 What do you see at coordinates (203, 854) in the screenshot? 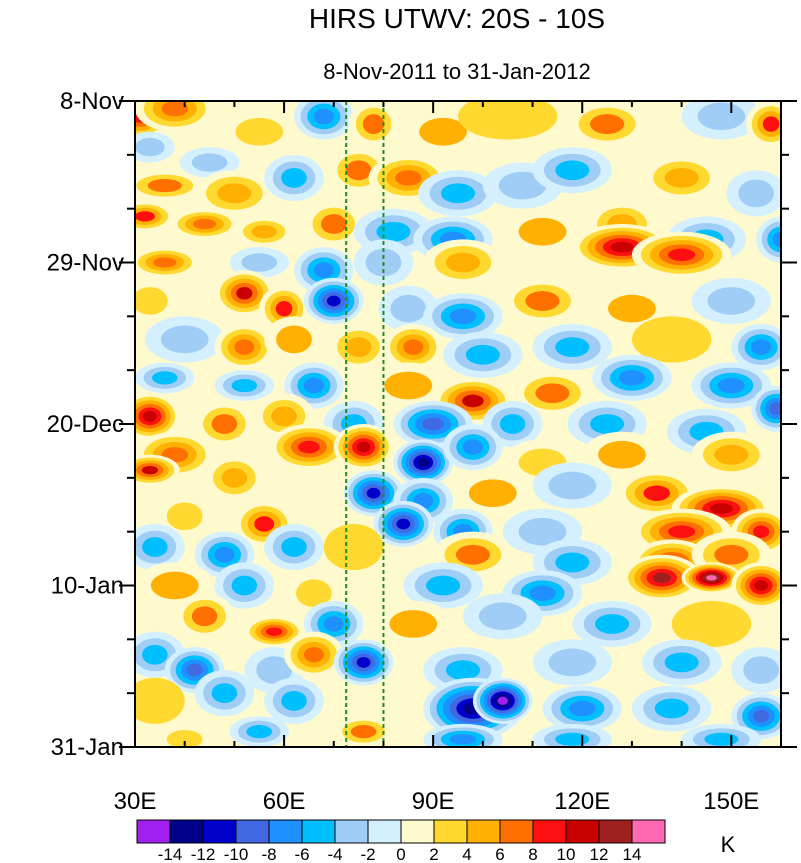
I see `colorbar-label: -12` at bounding box center [203, 854].